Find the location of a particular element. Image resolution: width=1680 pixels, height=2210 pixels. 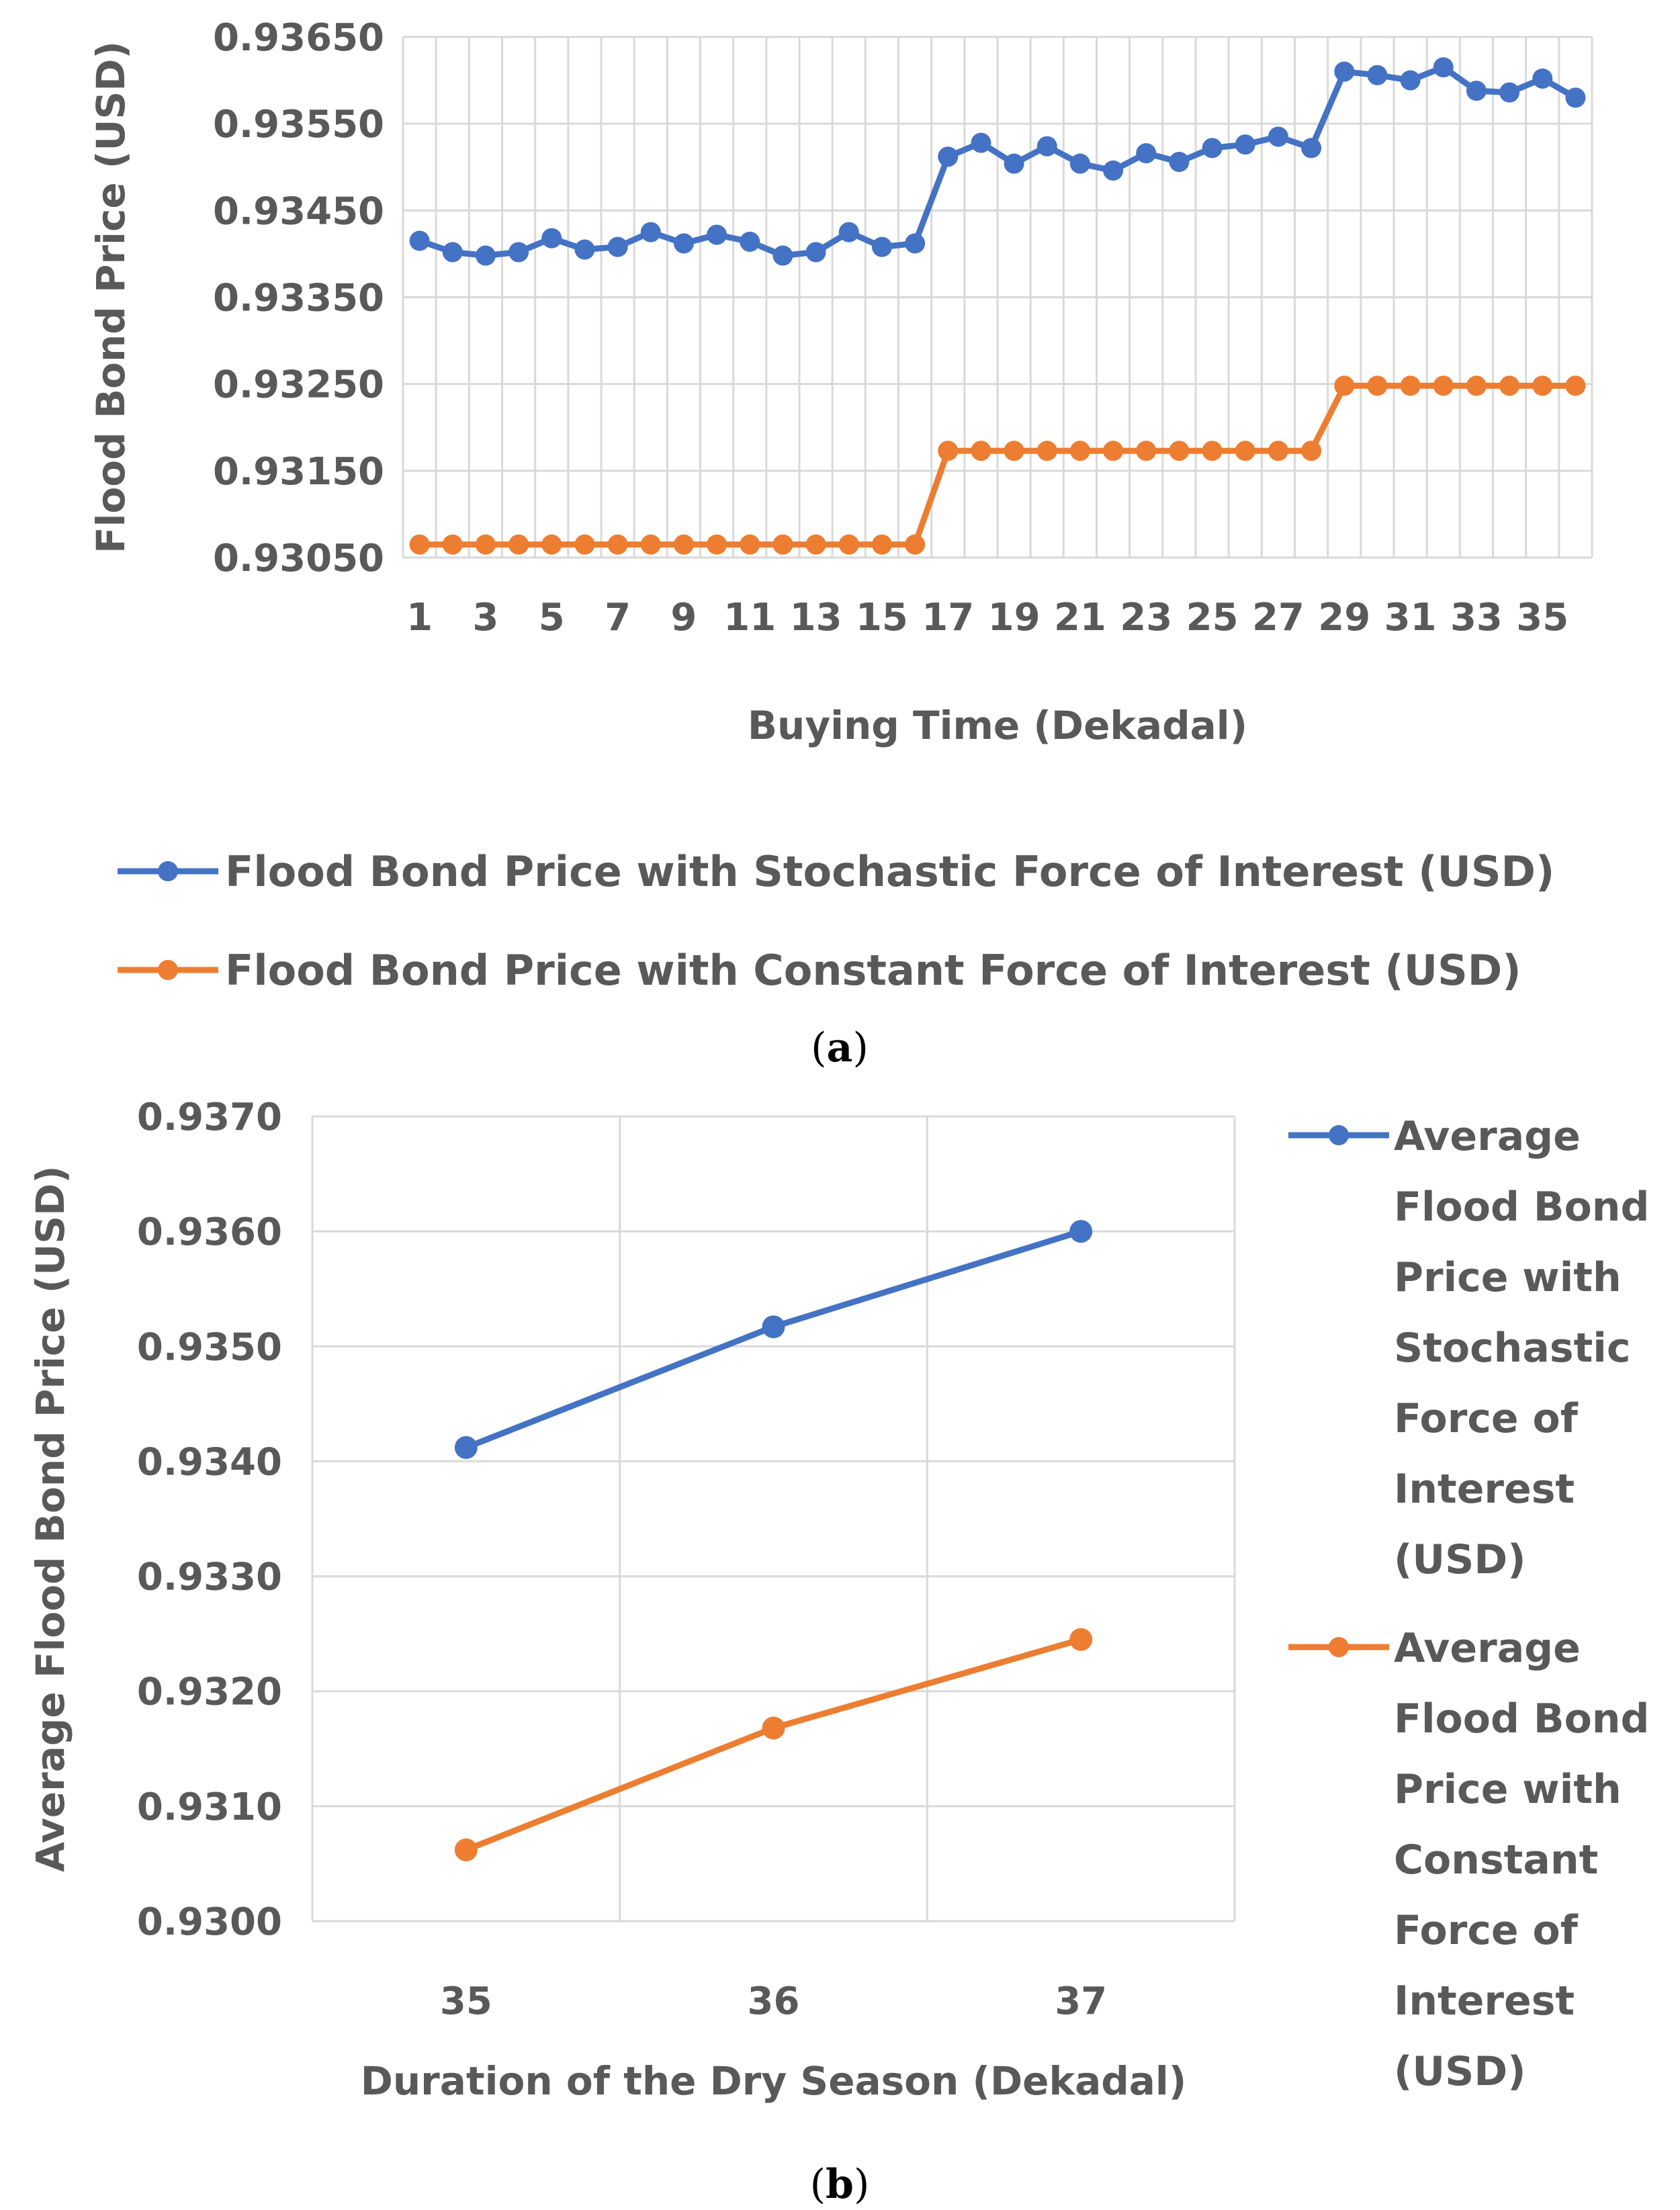

legend-label-line: Flood Bond is located at coordinates (1521, 1207).